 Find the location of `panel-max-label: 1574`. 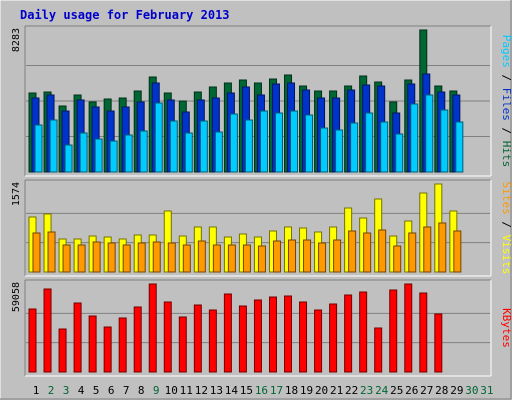

panel-max-label: 1574 is located at coordinates (16, 194).